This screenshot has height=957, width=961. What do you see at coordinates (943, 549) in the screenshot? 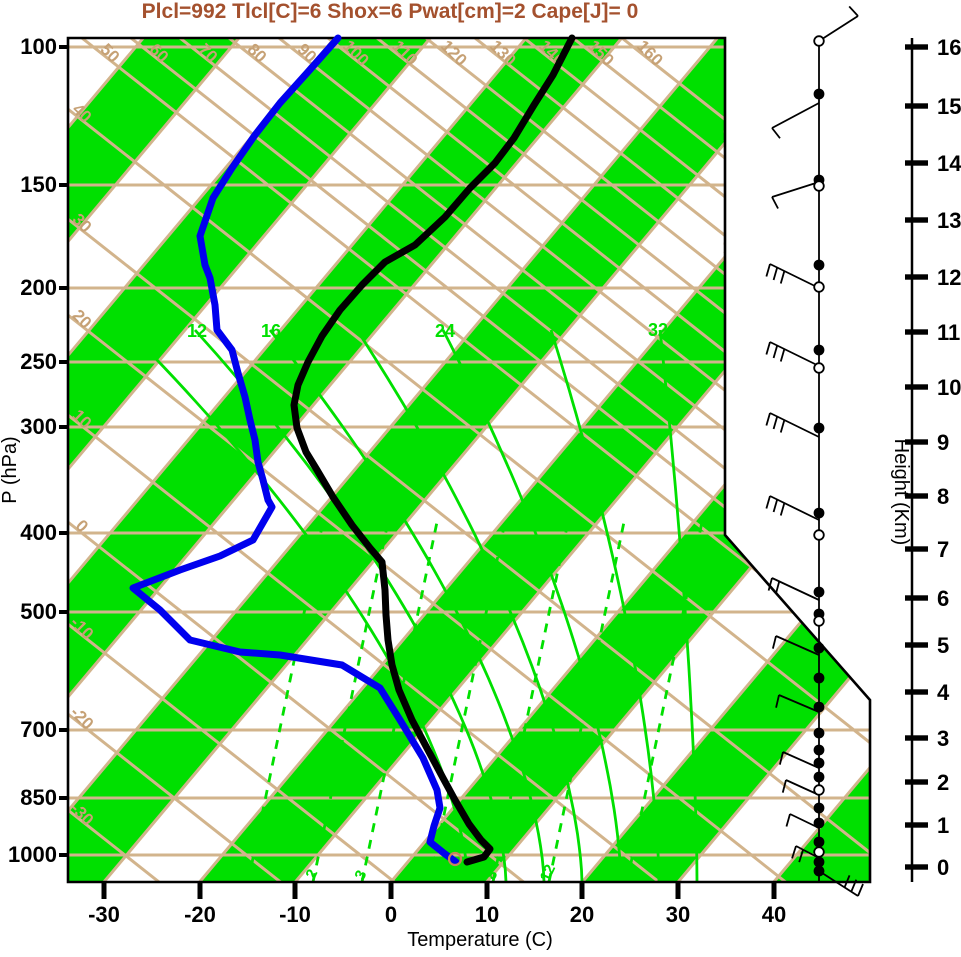
I see `height-axis-tick-label: 7` at bounding box center [943, 549].